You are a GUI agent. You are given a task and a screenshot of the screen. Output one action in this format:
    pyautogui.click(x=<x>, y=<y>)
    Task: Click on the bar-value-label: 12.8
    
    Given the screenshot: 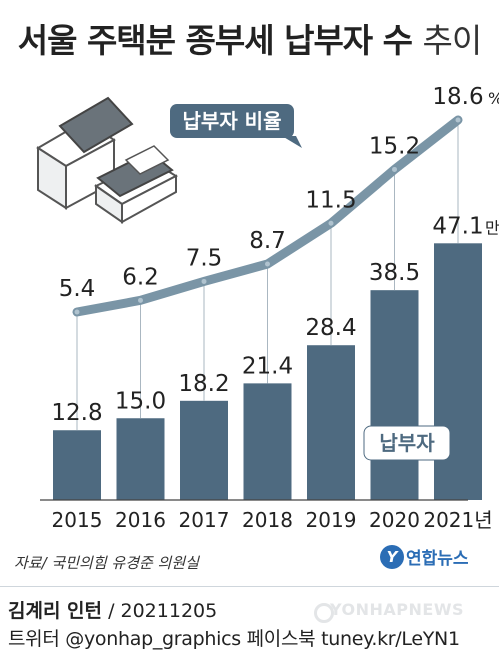 What is the action you would take?
    pyautogui.click(x=76, y=413)
    